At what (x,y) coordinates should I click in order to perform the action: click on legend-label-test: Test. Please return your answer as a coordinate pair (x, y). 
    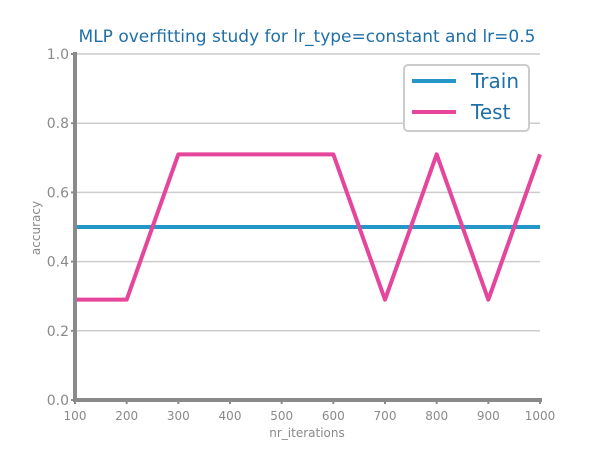
    Looking at the image, I should click on (490, 112).